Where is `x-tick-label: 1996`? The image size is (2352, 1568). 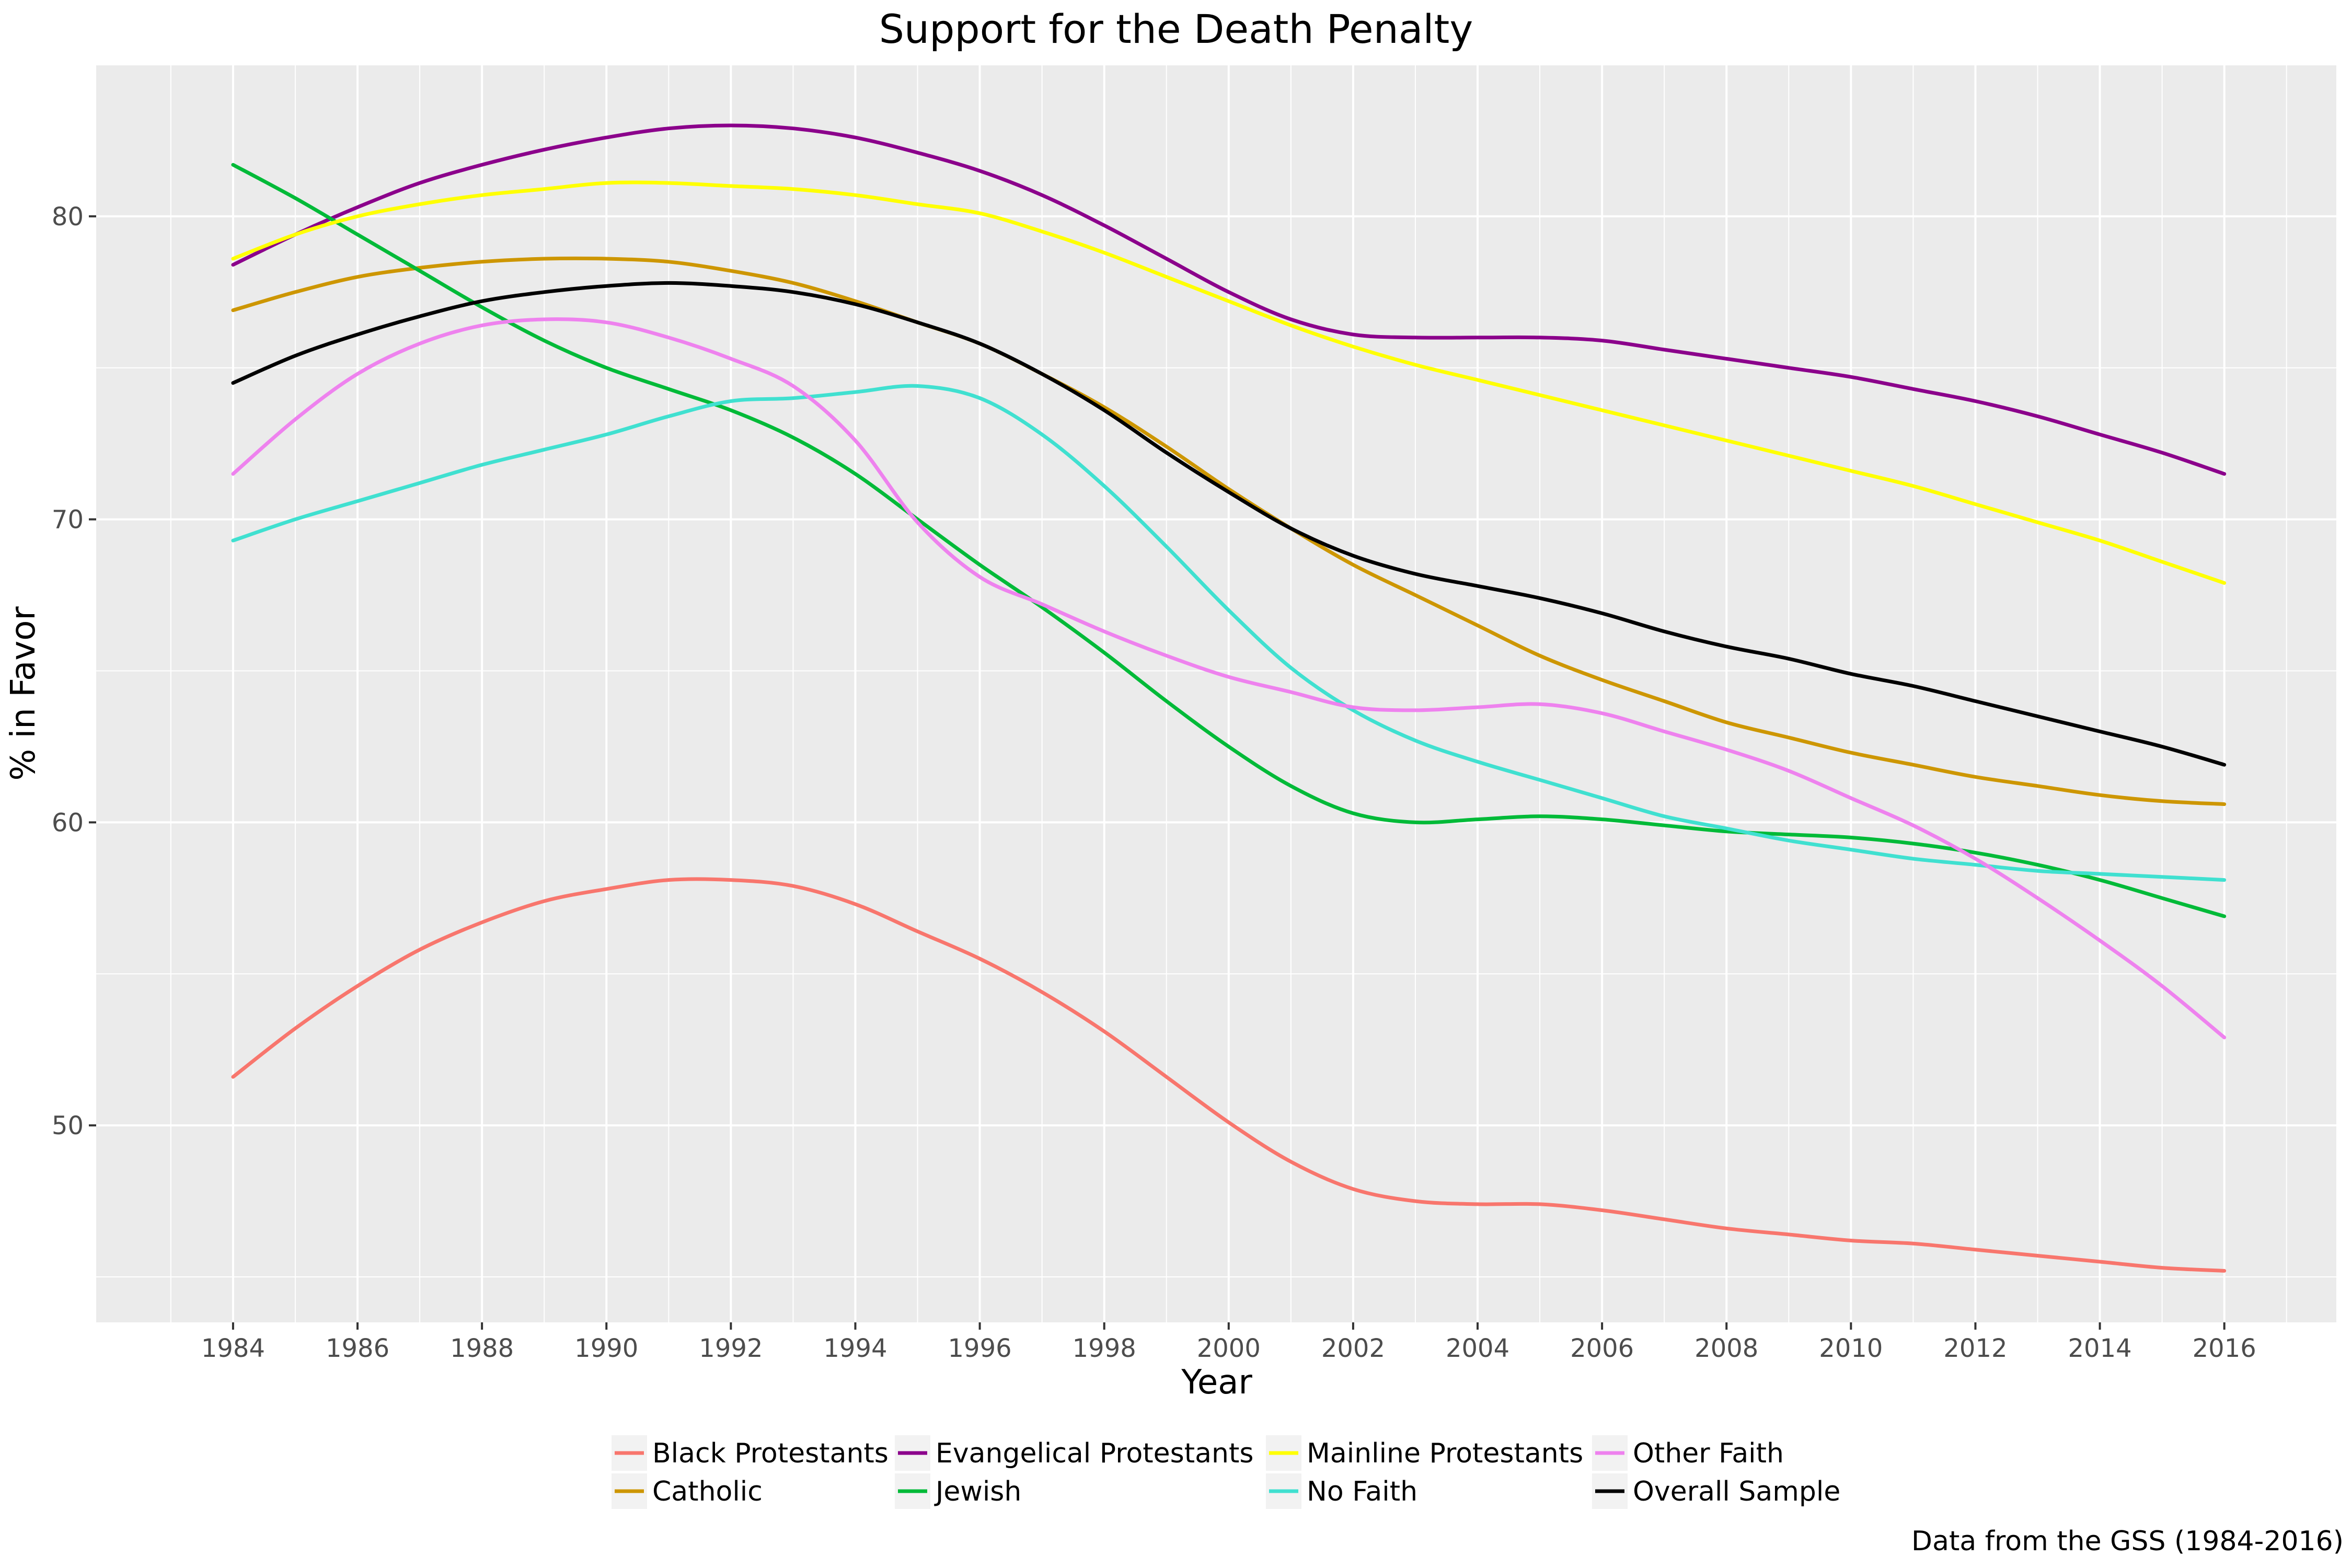 x-tick-label: 1996 is located at coordinates (980, 1348).